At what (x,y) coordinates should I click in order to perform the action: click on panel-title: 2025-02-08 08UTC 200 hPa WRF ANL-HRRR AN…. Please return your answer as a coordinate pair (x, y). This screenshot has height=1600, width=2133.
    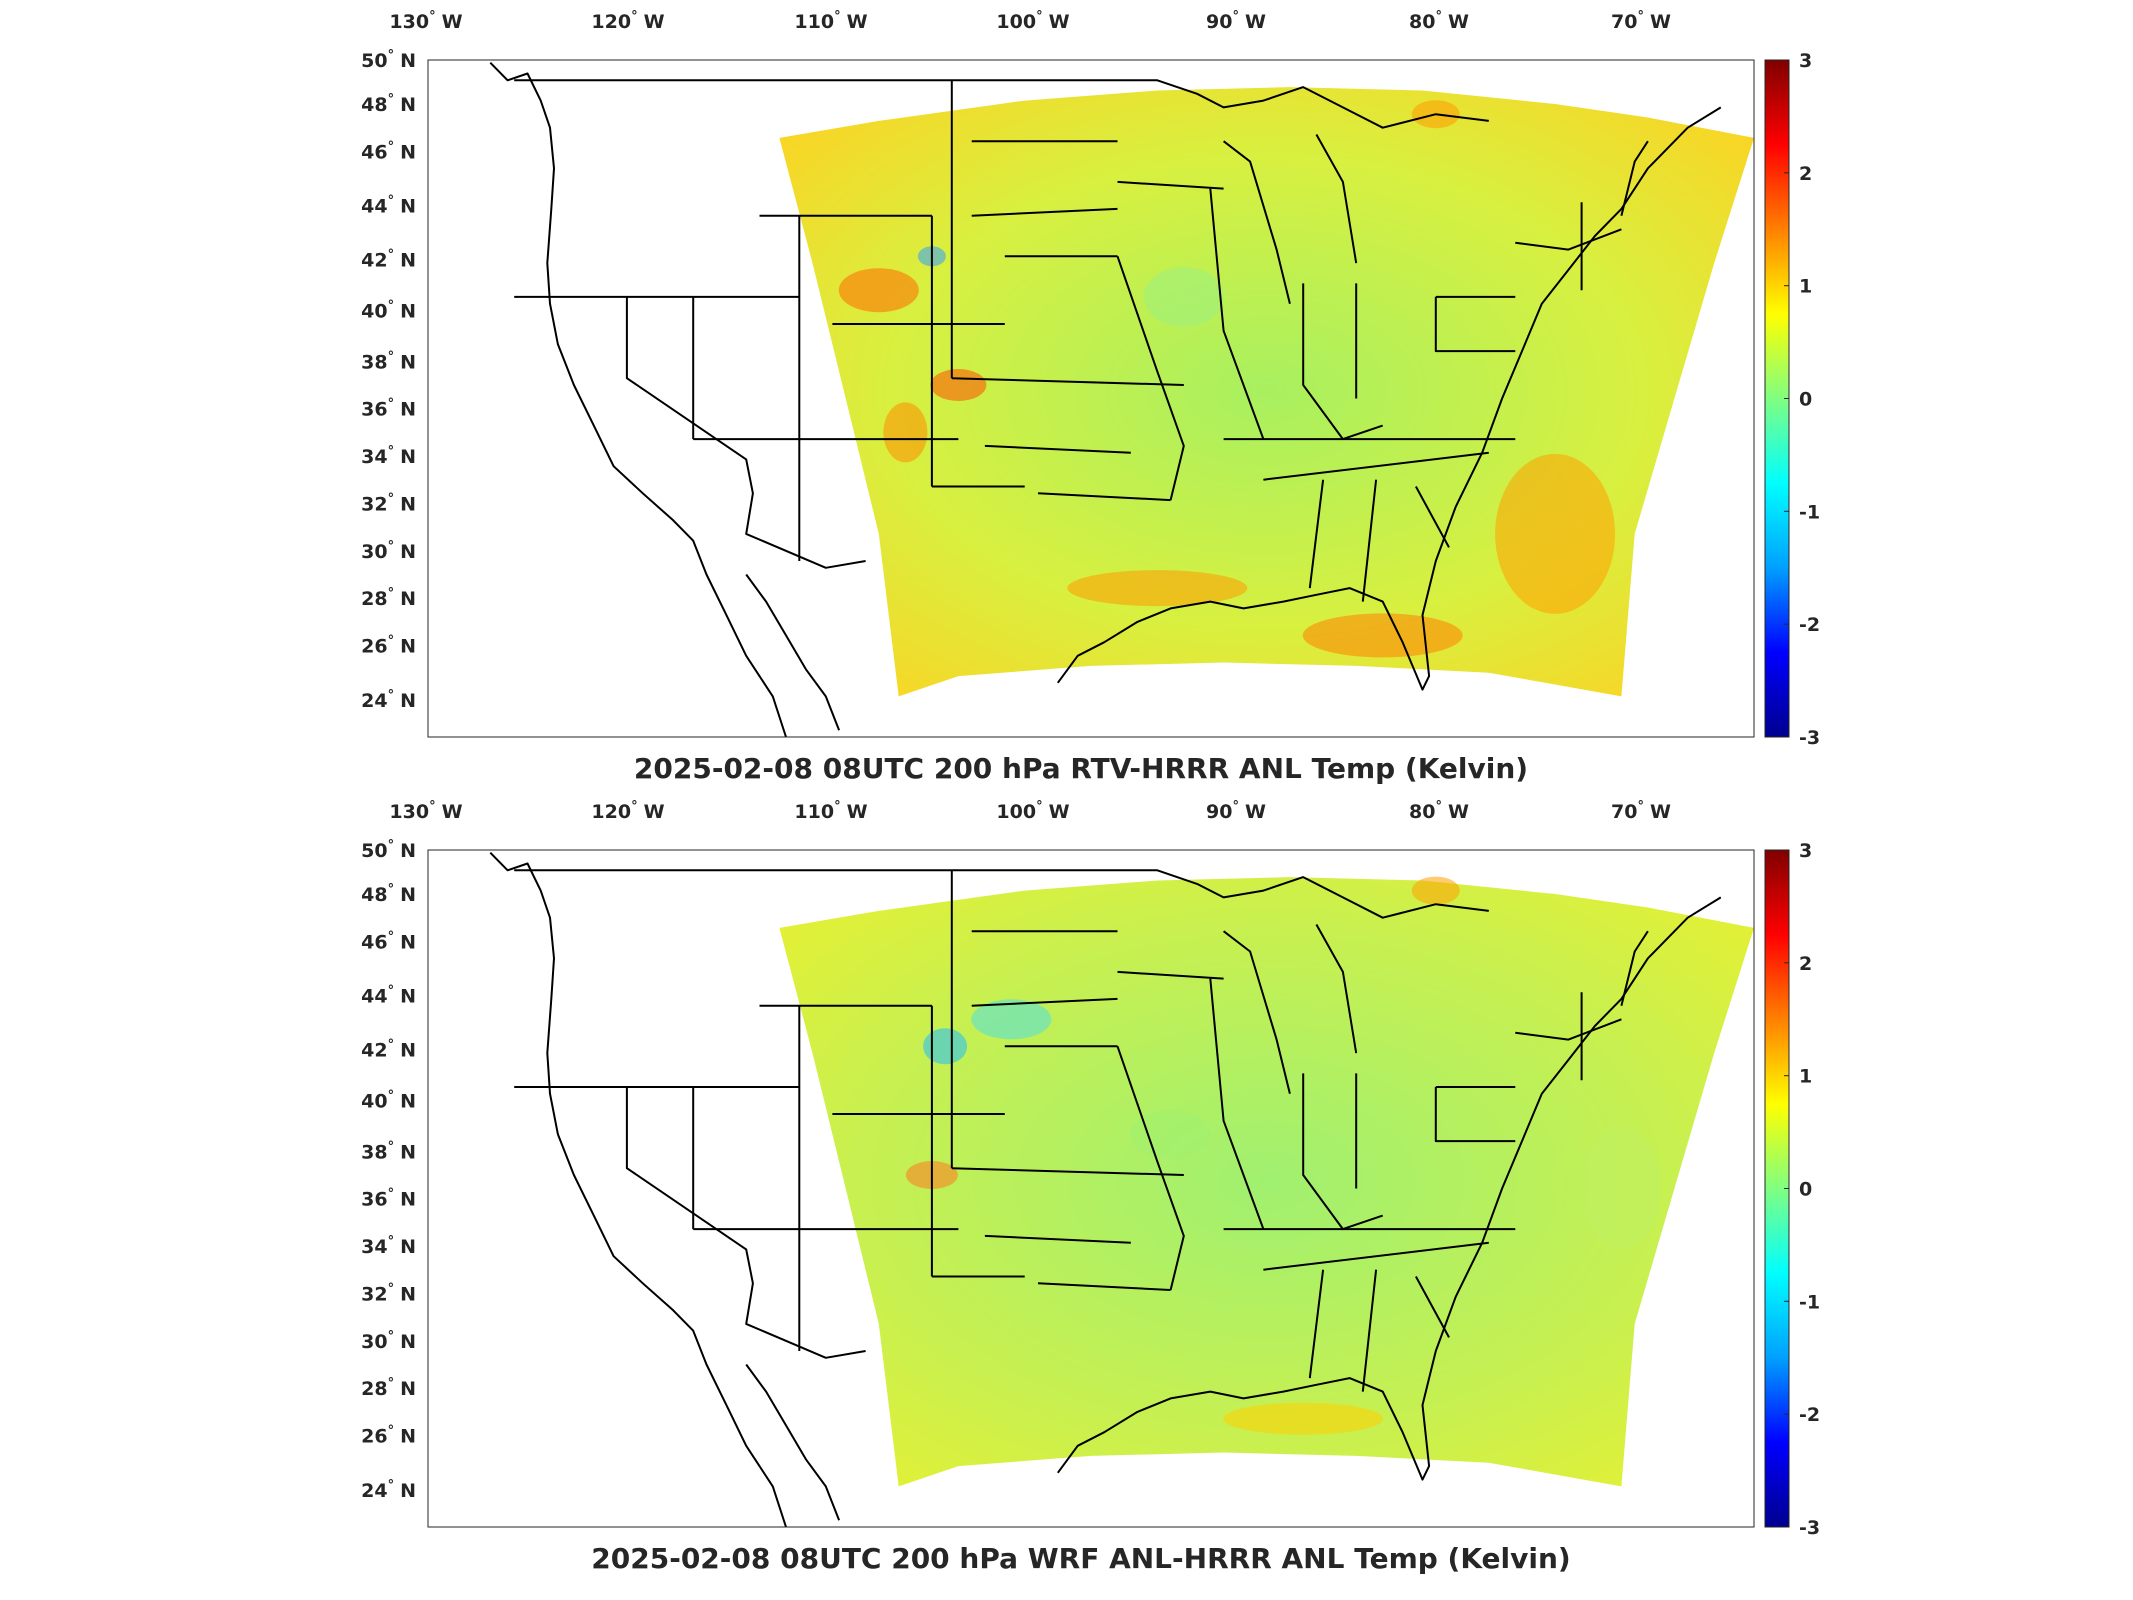
    Looking at the image, I should click on (1080, 1558).